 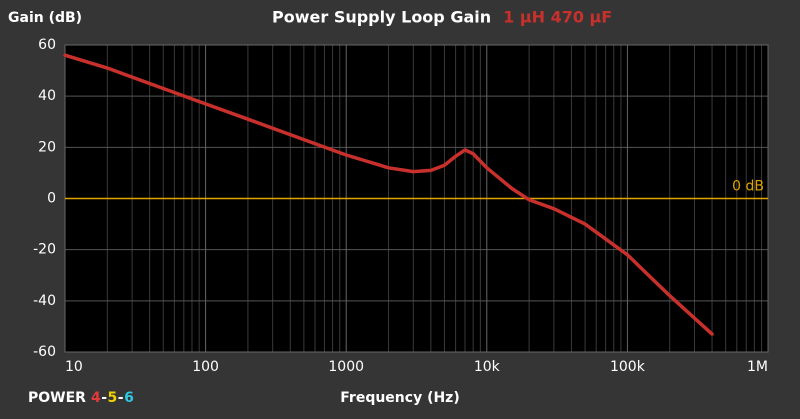 I want to click on y-tick-label: -40, so click(x=44, y=301).